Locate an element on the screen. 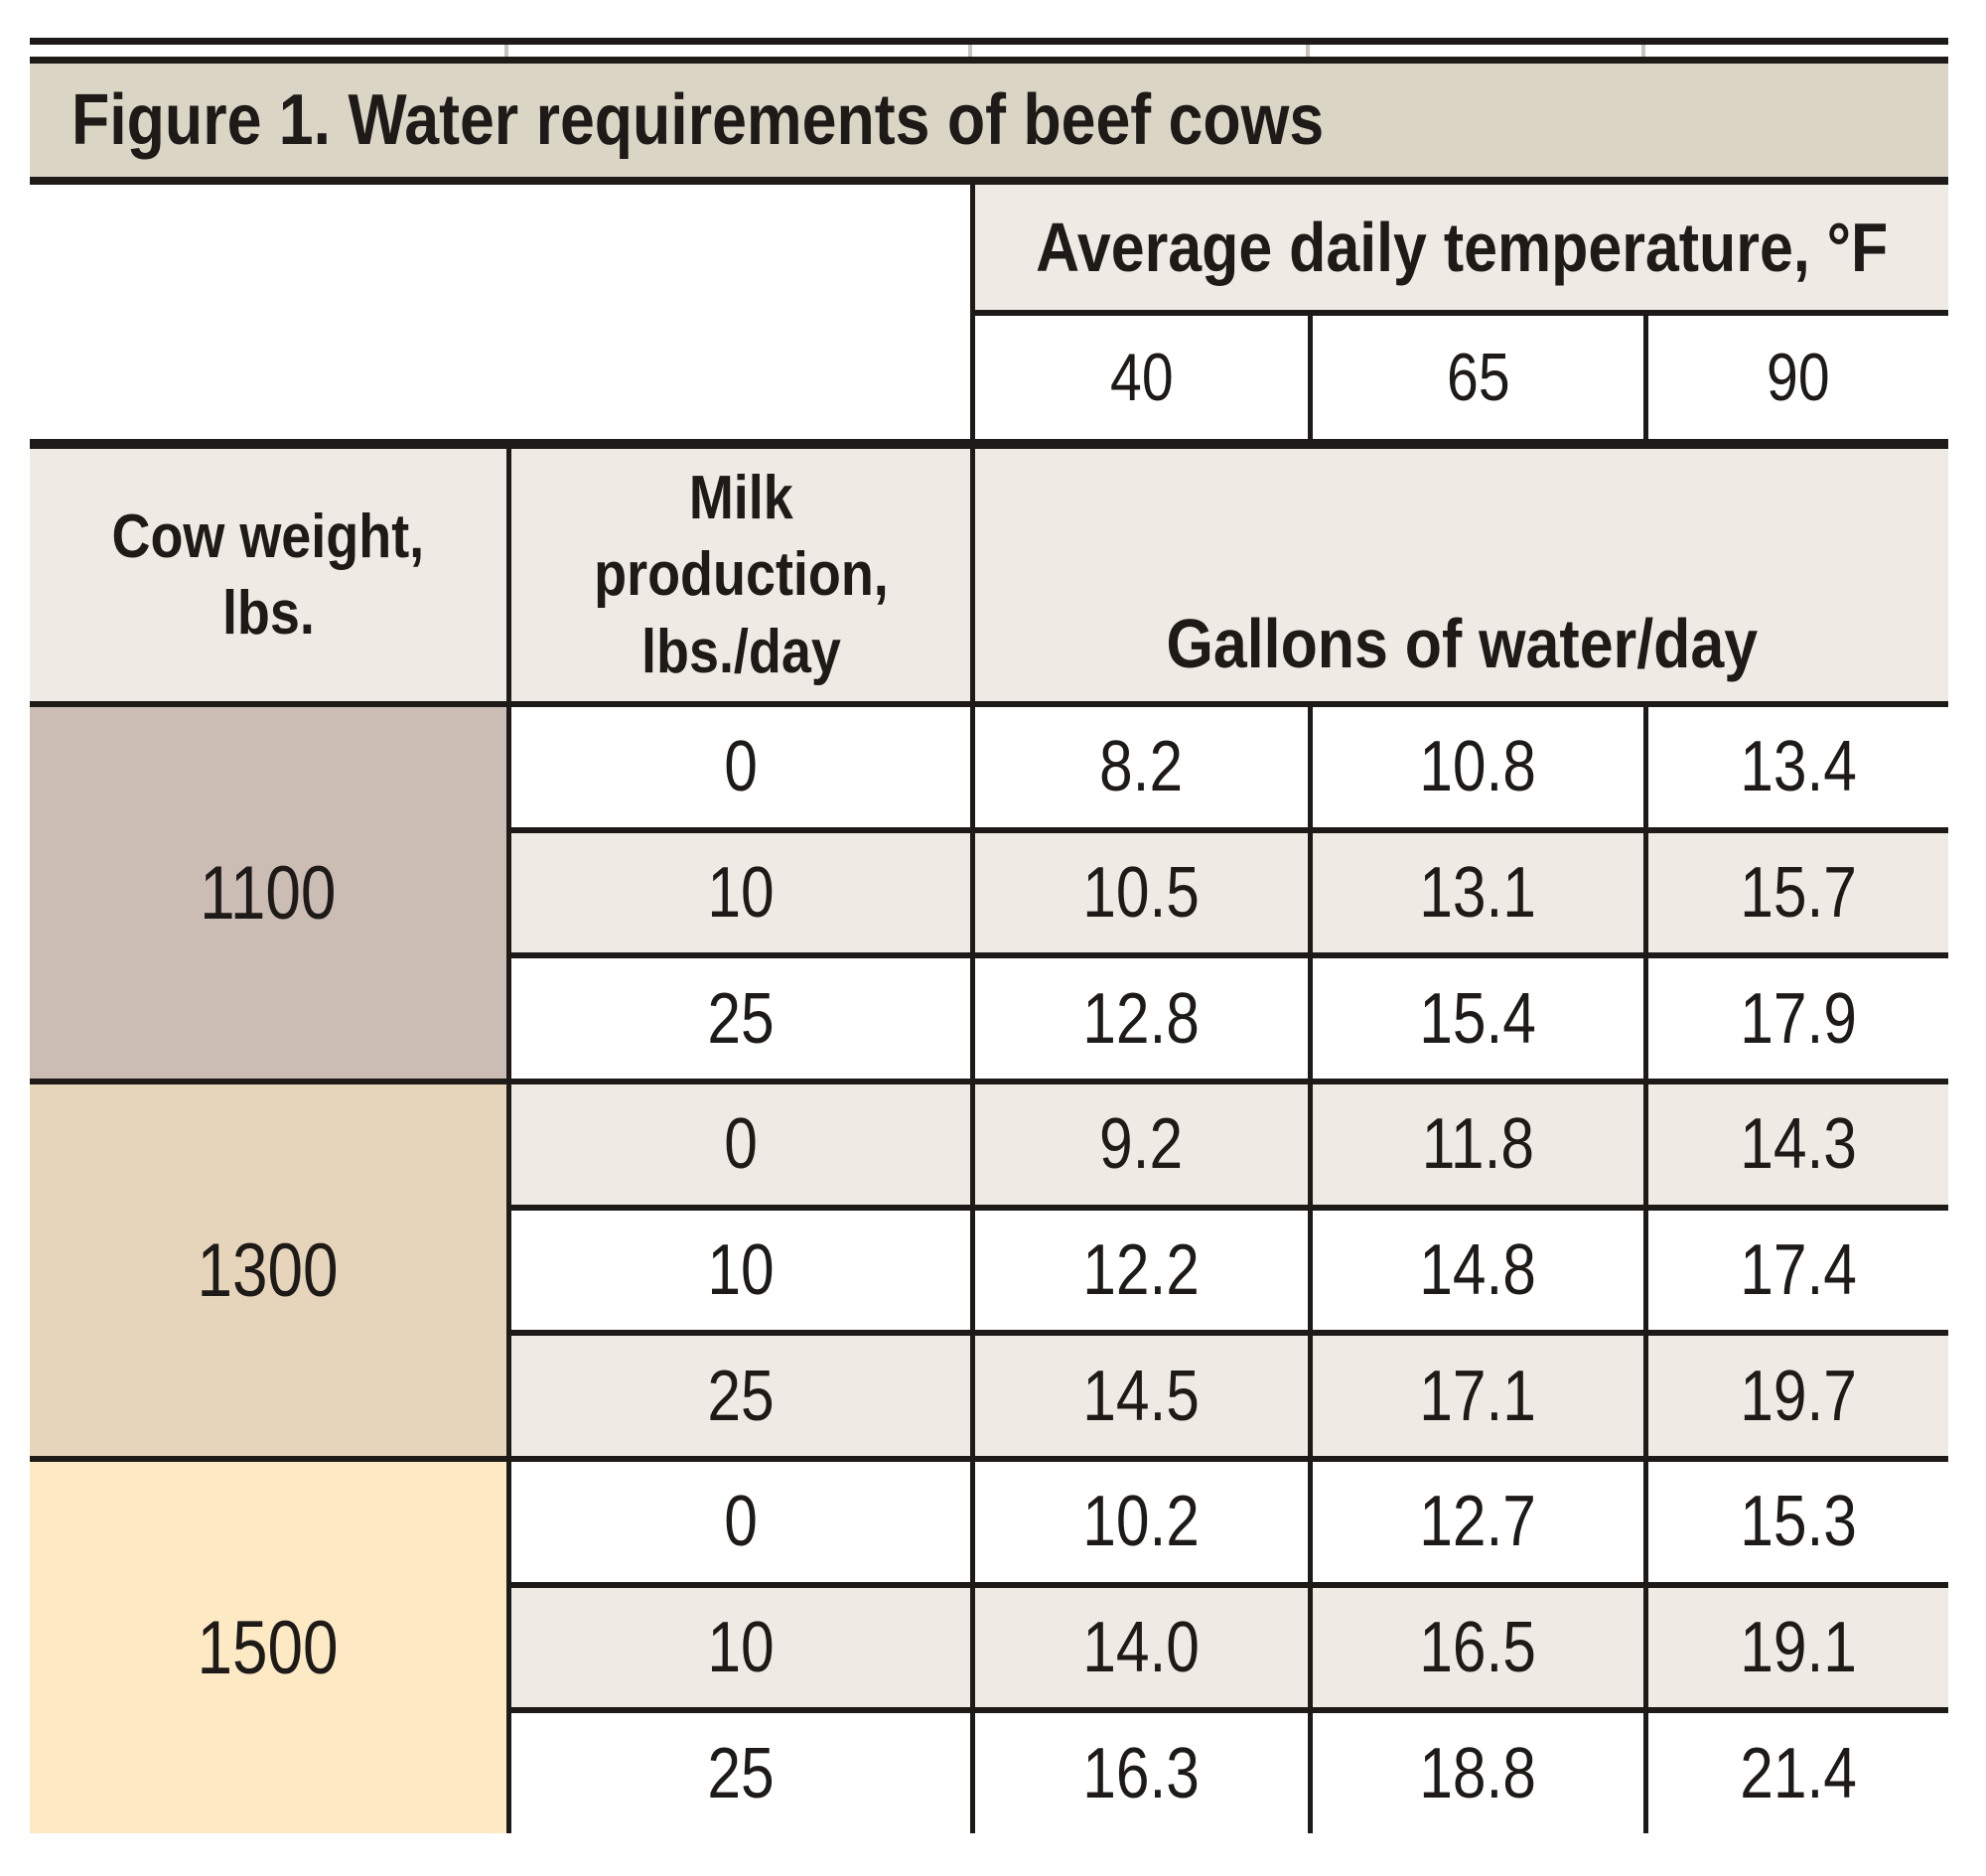 This screenshot has height=1876, width=1986. gallons-value: 19.7 is located at coordinates (1798, 1396).